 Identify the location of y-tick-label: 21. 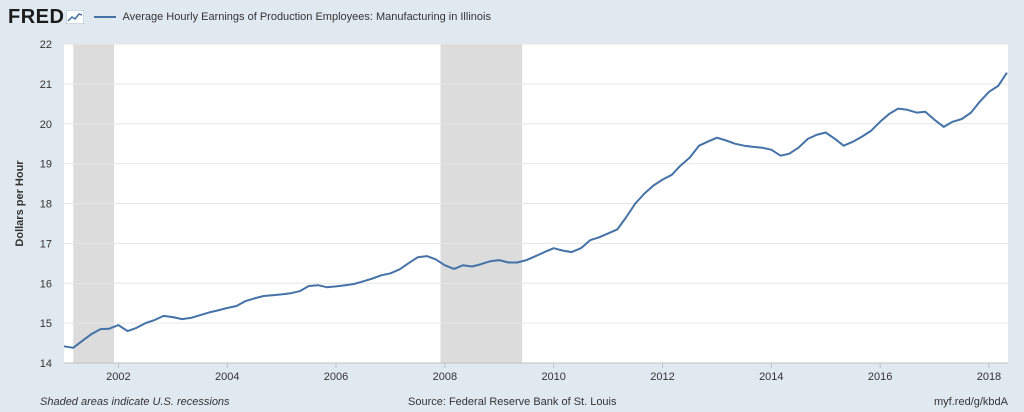
(46, 85).